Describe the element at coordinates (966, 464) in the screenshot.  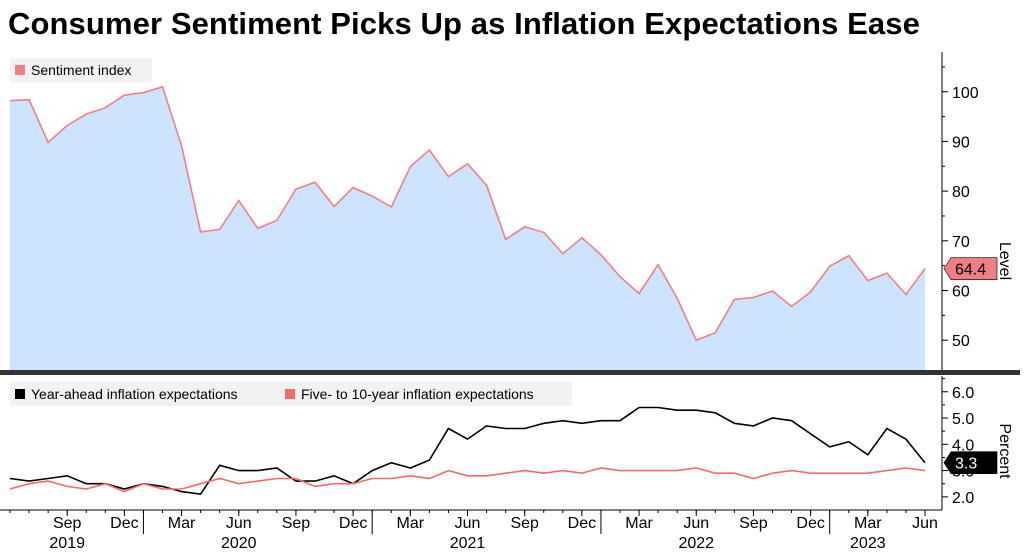
I see `inflation-last-value-label: 3.3` at that location.